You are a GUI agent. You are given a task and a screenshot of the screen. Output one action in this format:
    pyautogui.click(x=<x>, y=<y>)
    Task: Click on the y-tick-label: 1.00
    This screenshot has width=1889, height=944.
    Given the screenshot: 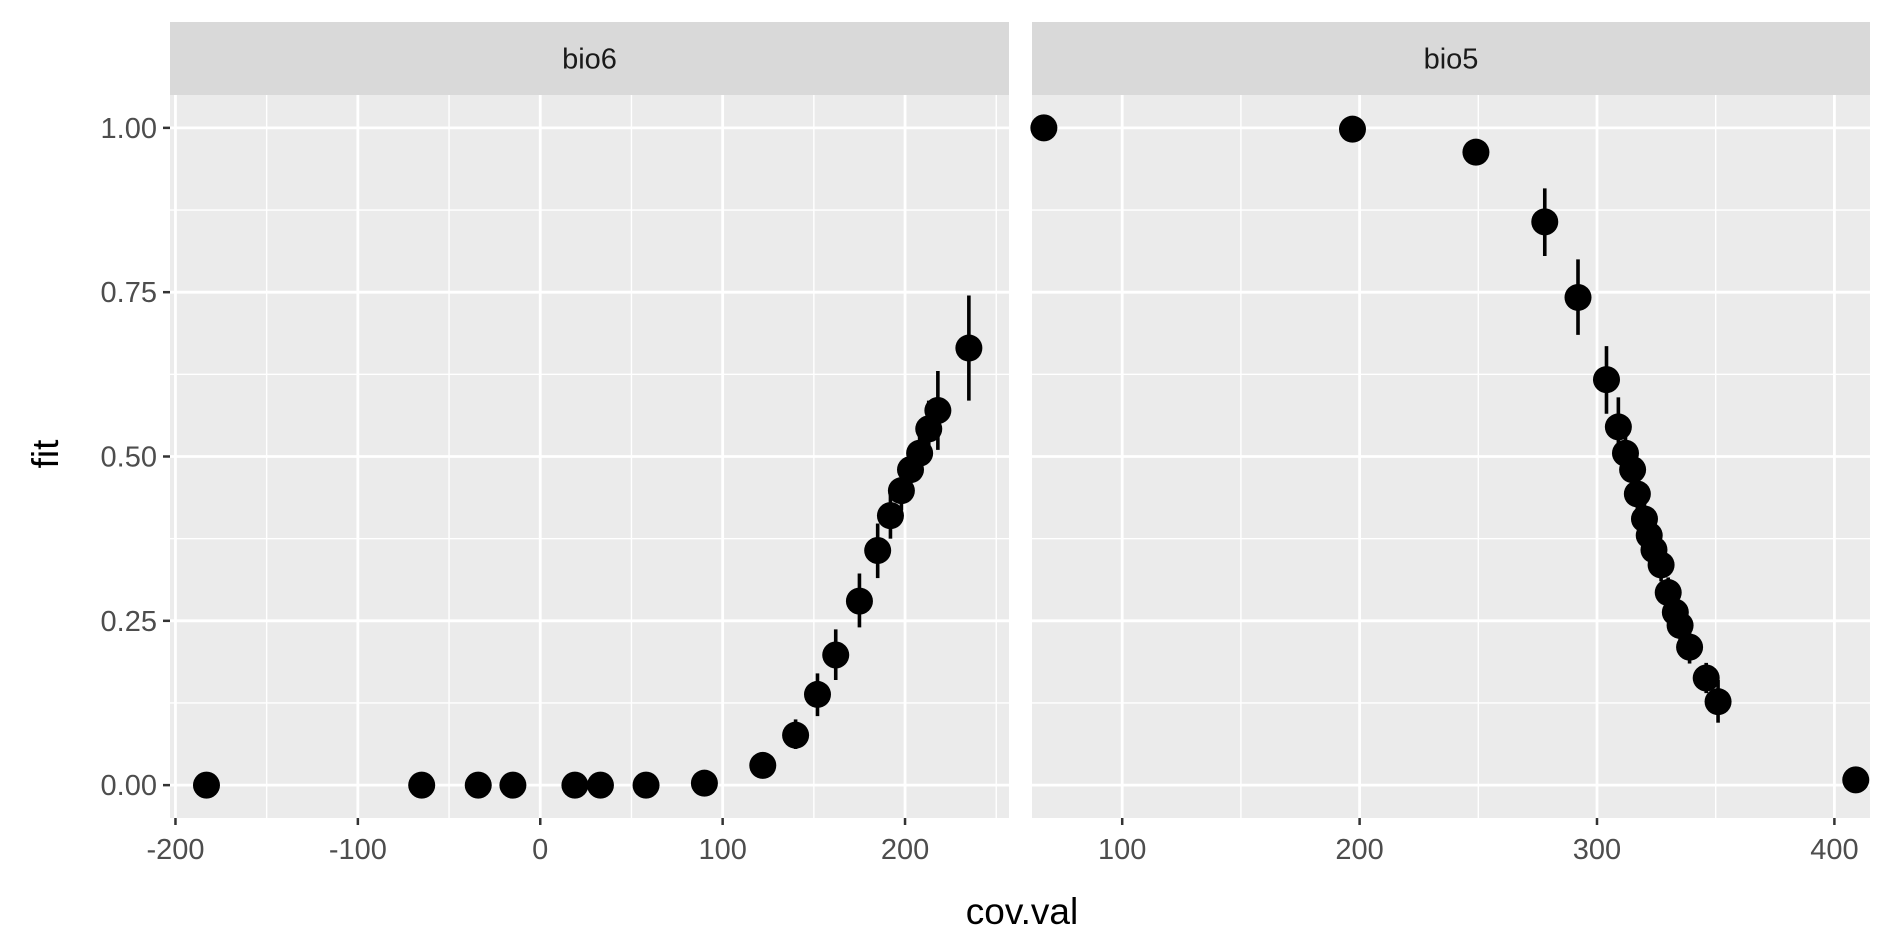 What is the action you would take?
    pyautogui.click(x=129, y=129)
    